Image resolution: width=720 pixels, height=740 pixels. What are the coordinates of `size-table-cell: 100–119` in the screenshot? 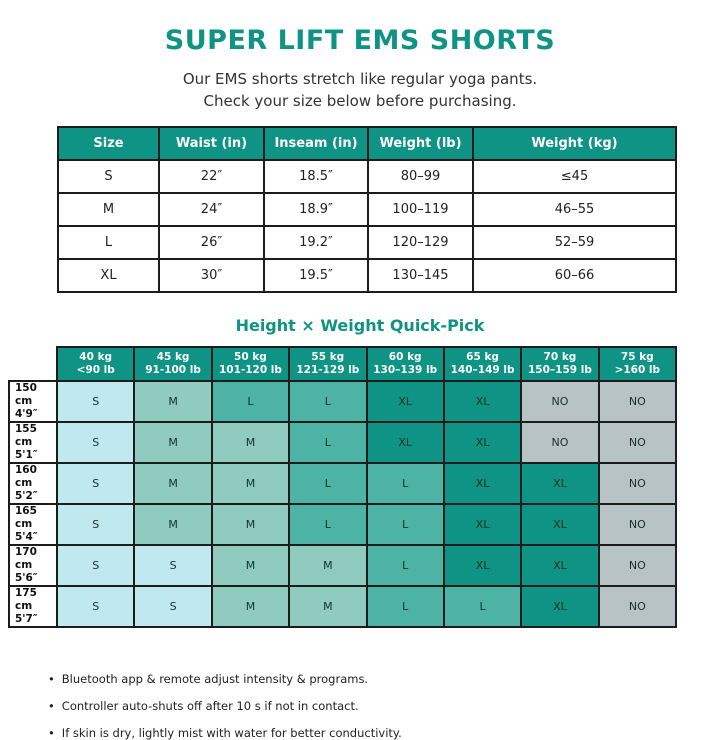 It's located at (420, 209).